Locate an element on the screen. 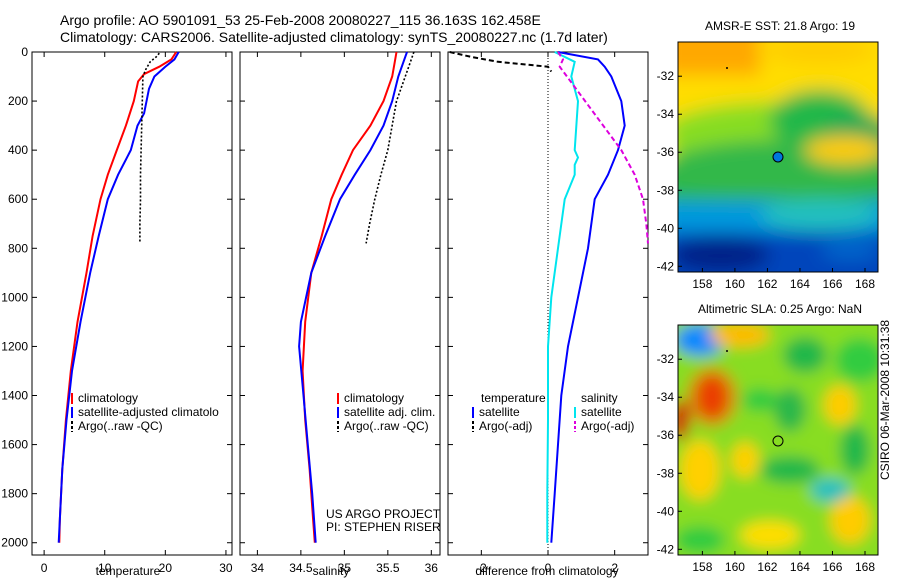 Image resolution: width=900 pixels, height=580 pixels. temperature-series-black-line is located at coordinates (149, 148).